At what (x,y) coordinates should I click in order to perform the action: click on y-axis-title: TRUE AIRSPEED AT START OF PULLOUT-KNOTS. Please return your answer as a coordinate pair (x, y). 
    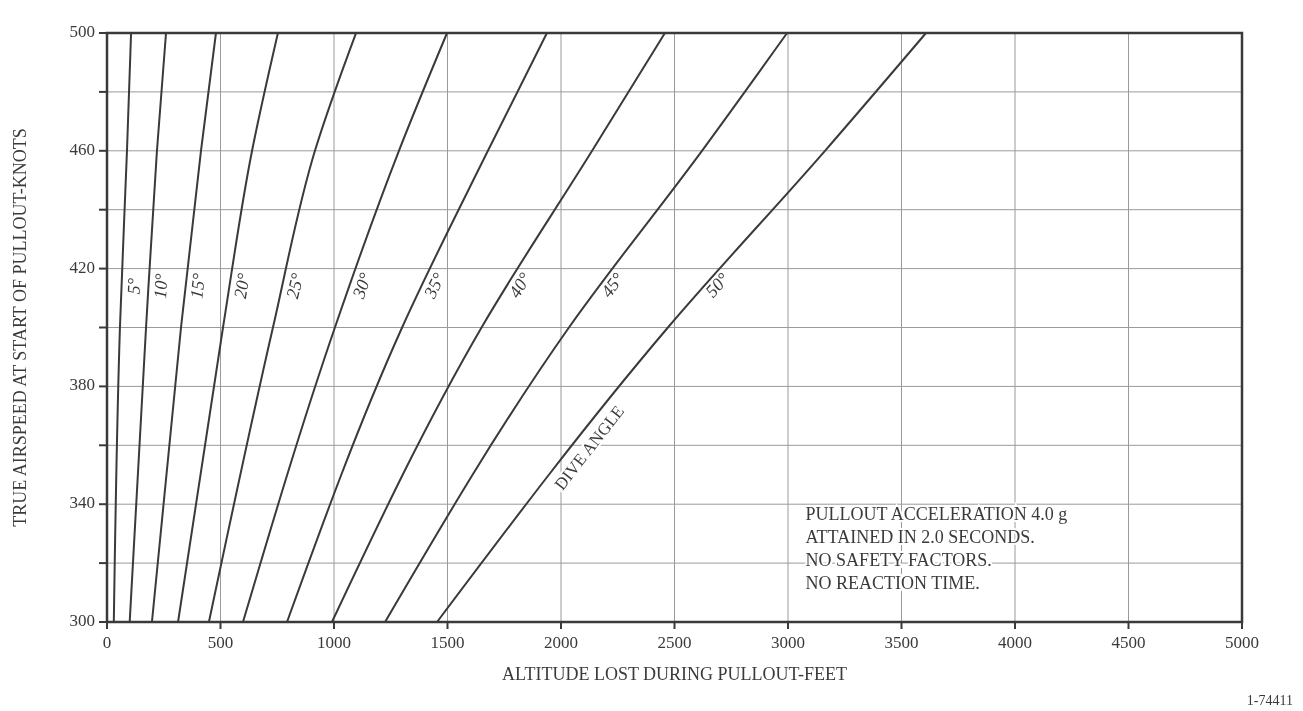
    Looking at the image, I should click on (20, 327).